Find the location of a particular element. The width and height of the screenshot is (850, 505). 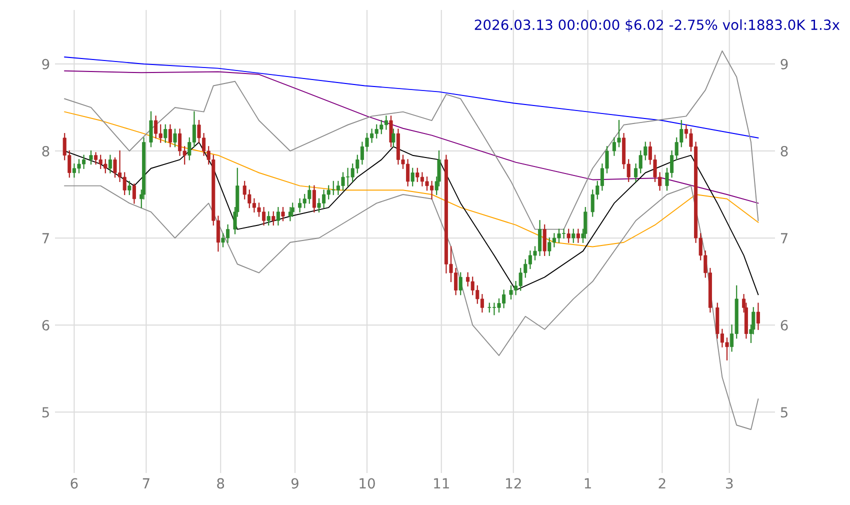

x-tick-label: 10 is located at coordinates (367, 483).